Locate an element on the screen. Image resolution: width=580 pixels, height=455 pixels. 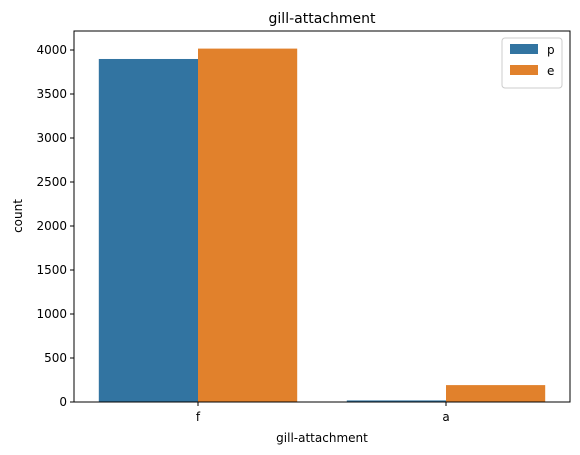
legend-swatch-e is located at coordinates (524, 70).